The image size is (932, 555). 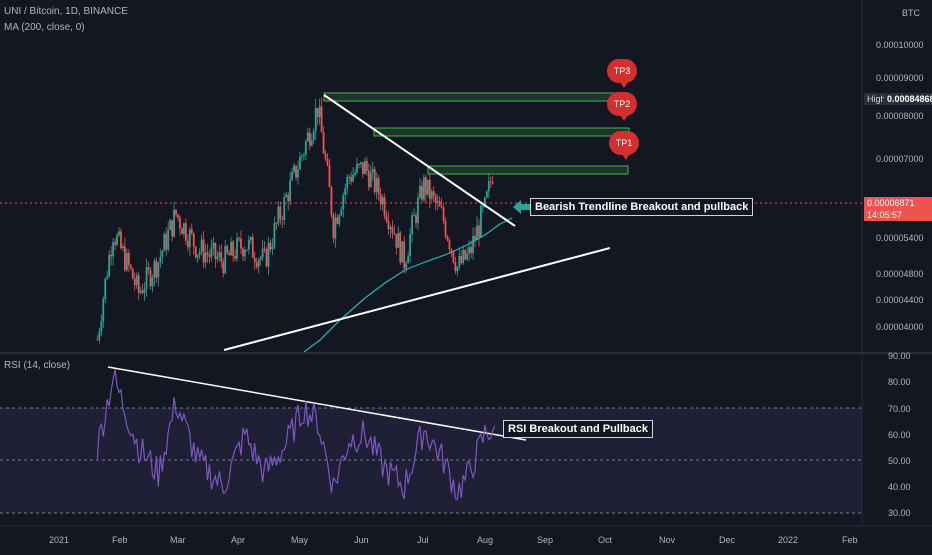 I want to click on support-trendline, so click(x=417, y=299).